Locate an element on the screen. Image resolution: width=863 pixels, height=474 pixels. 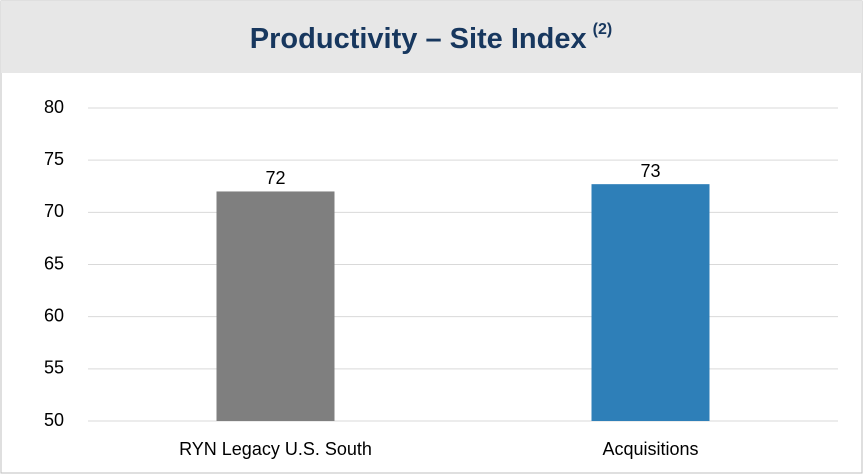
title-text: Productivity – Site Index is located at coordinates (418, 39).